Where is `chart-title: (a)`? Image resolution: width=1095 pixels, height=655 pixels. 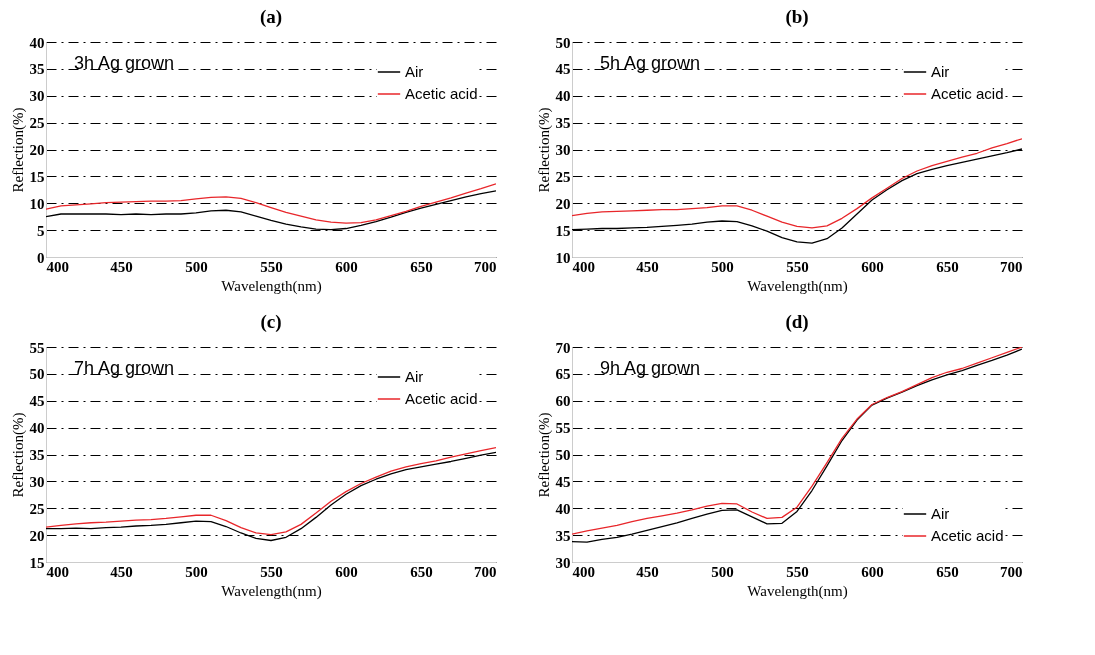
chart-title: (a) is located at coordinates (271, 17).